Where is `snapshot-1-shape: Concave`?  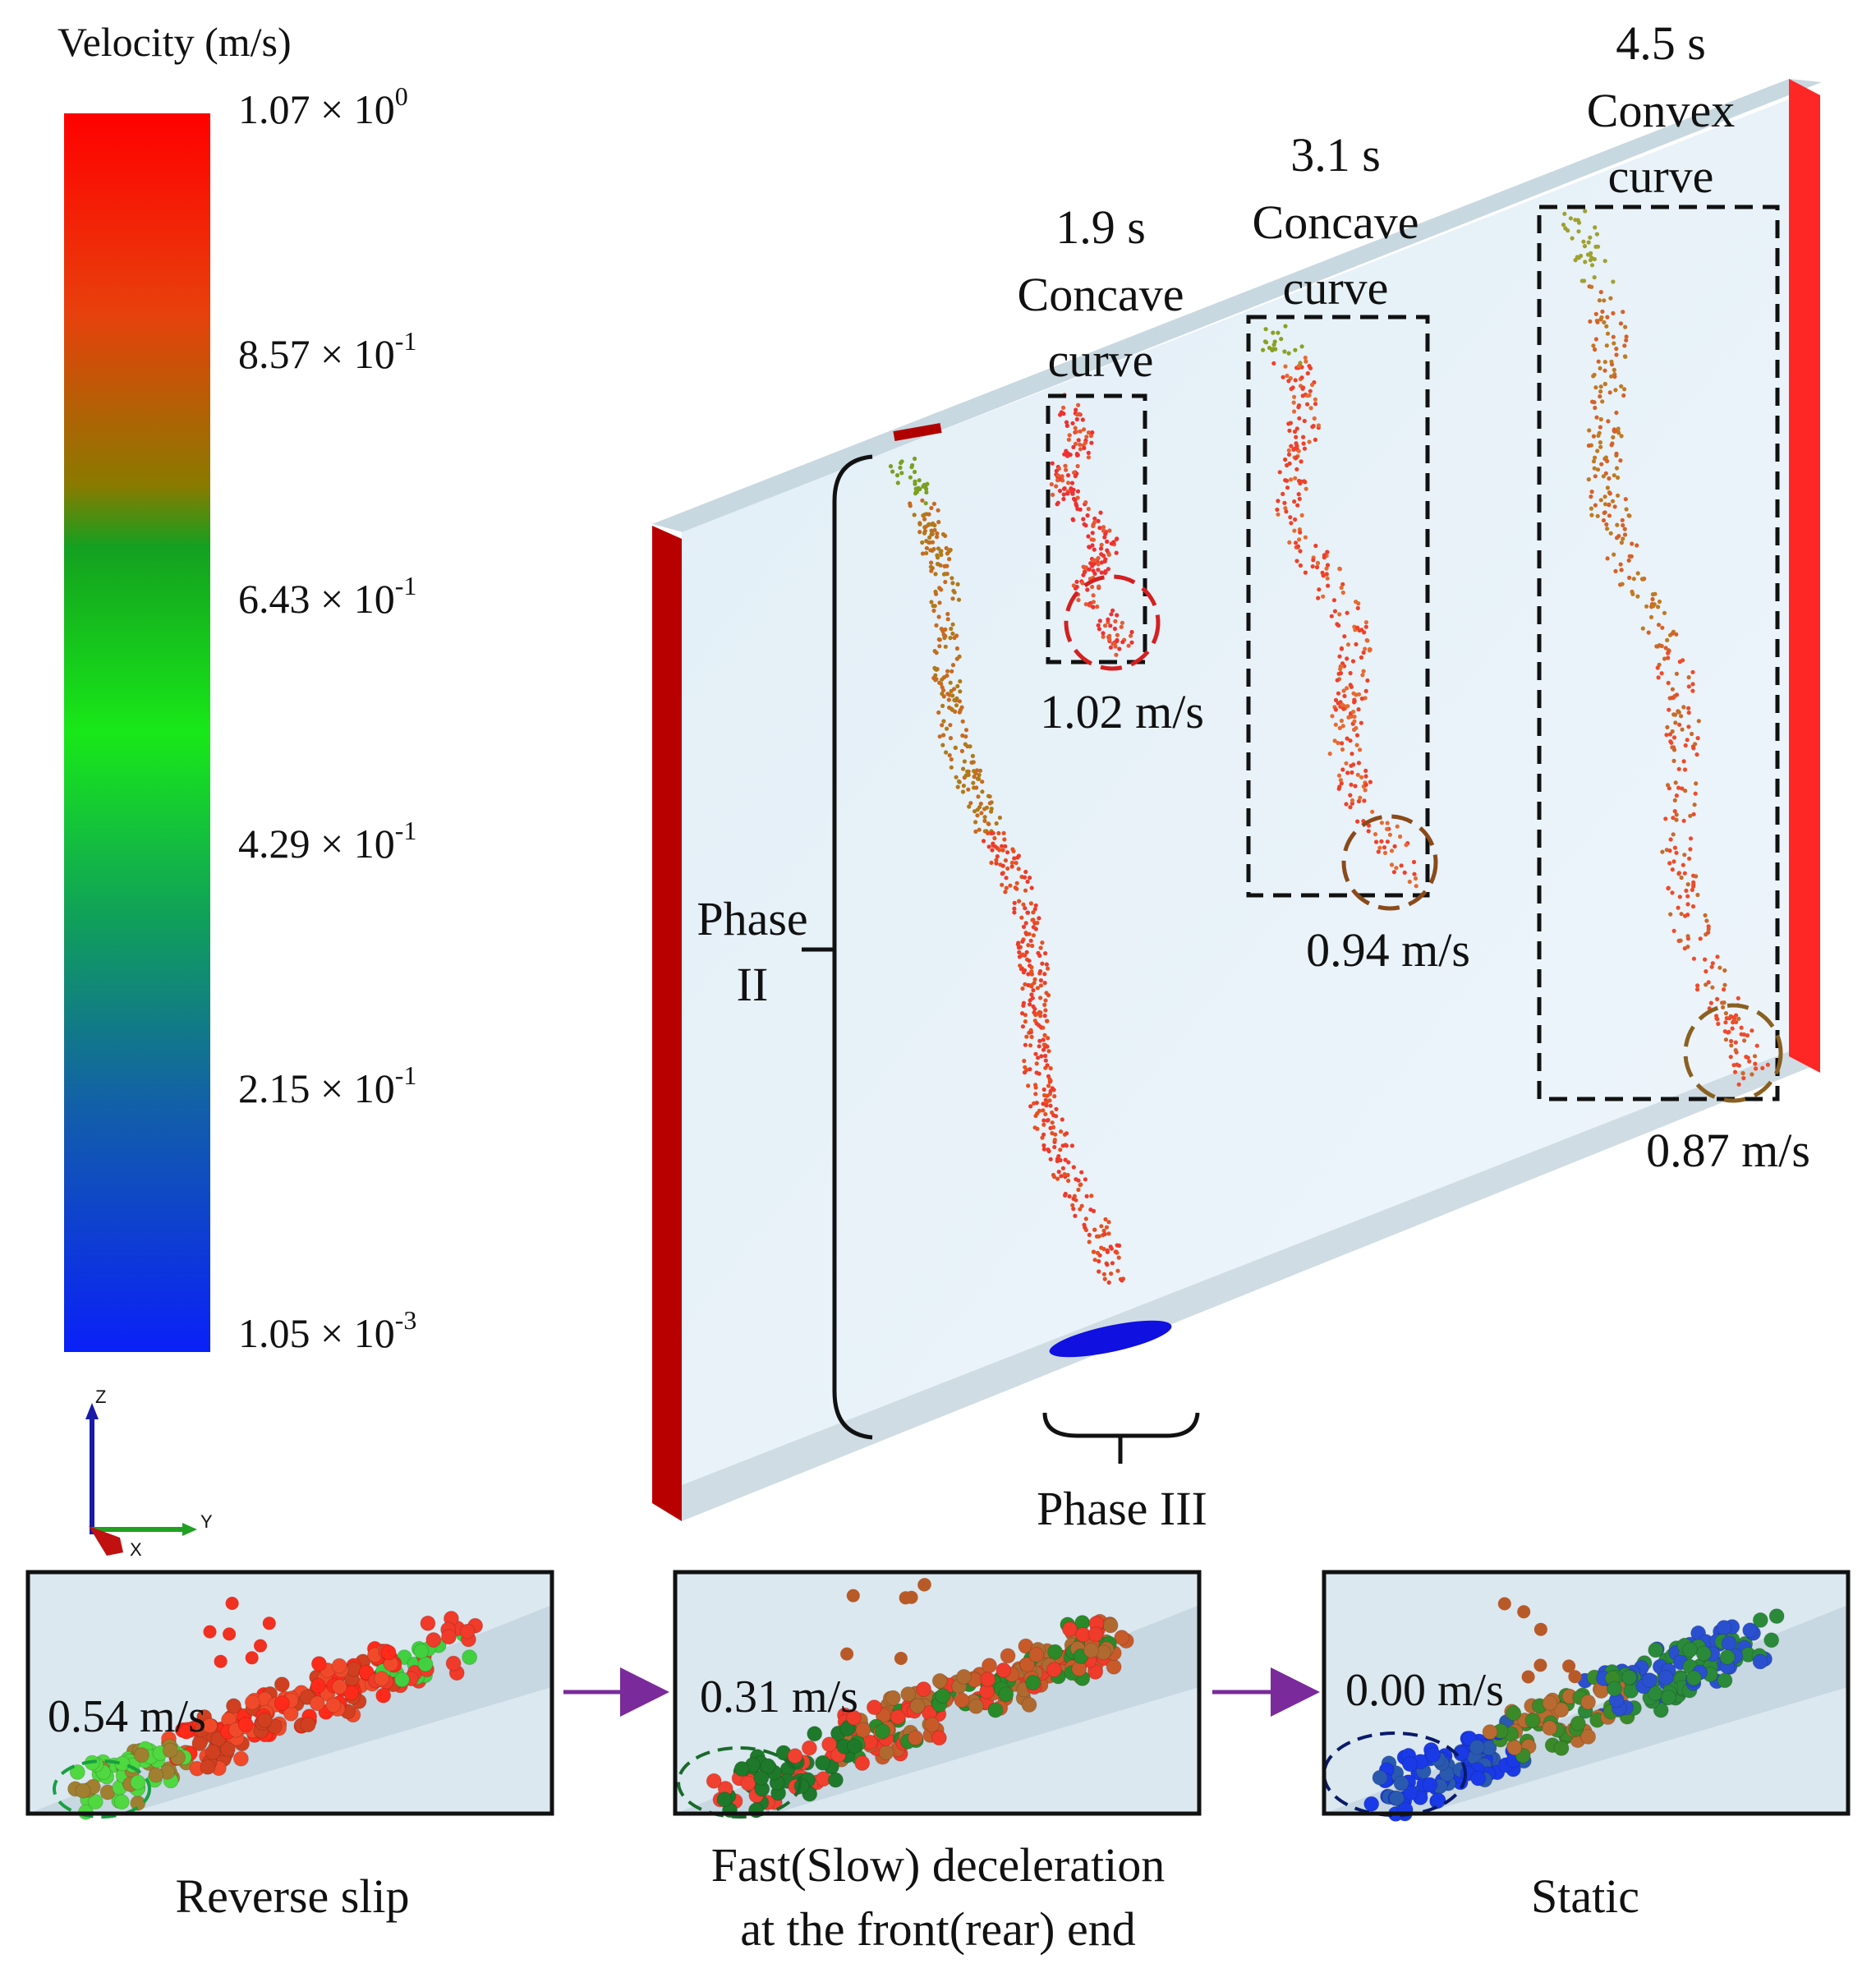 snapshot-1-shape: Concave is located at coordinates (1101, 294).